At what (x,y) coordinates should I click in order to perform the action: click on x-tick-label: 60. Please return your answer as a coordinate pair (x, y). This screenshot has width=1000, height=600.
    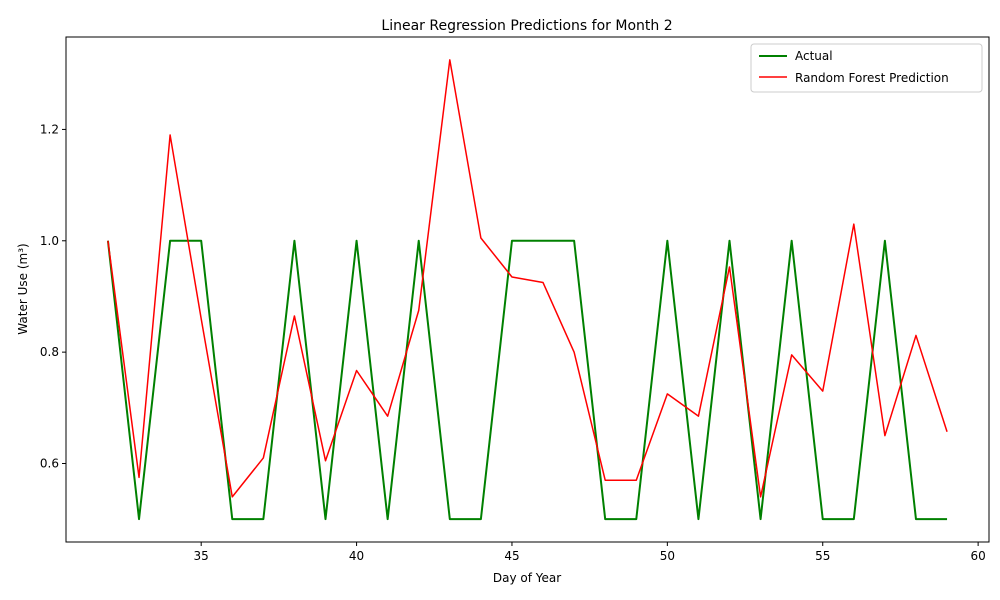
    Looking at the image, I should click on (977, 556).